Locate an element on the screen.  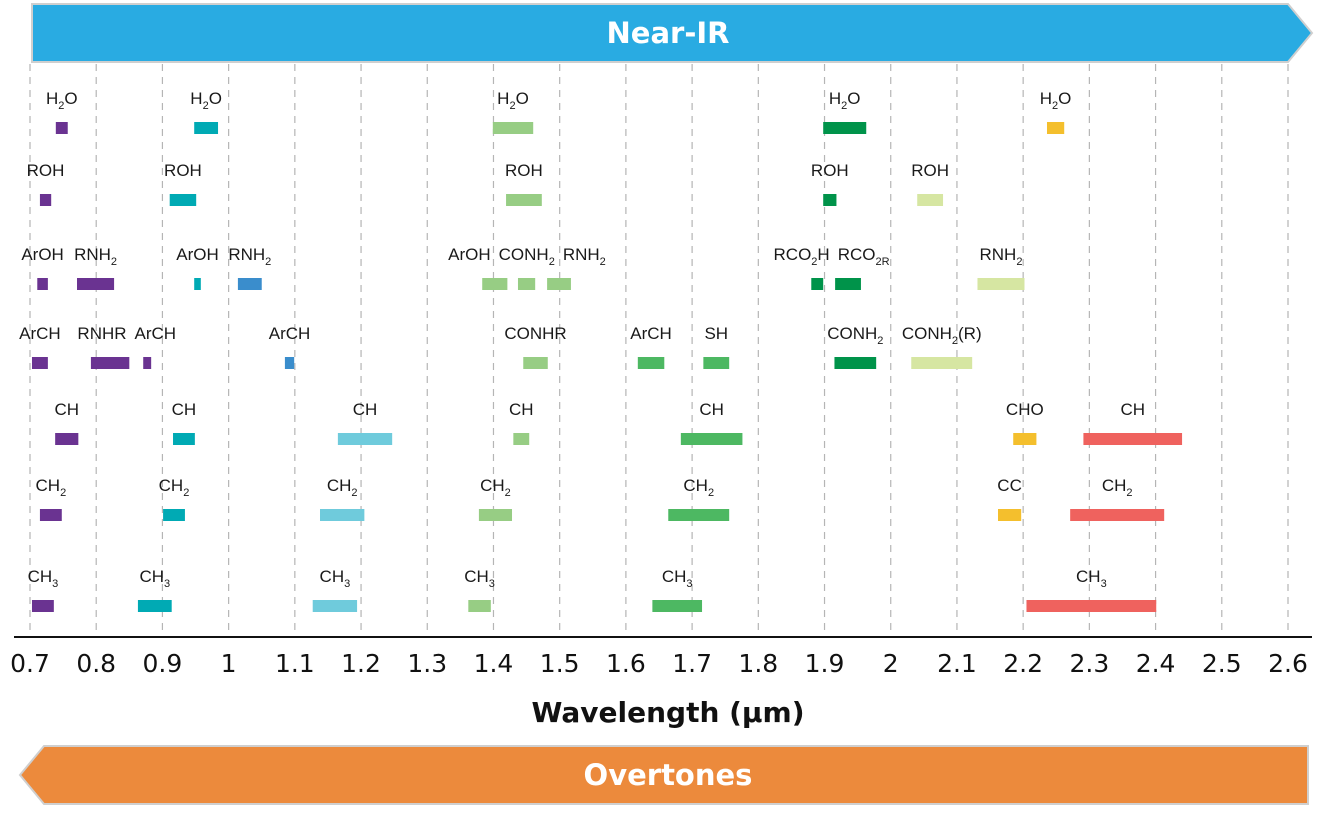
near-ir-label: Near-IR is located at coordinates (668, 33).